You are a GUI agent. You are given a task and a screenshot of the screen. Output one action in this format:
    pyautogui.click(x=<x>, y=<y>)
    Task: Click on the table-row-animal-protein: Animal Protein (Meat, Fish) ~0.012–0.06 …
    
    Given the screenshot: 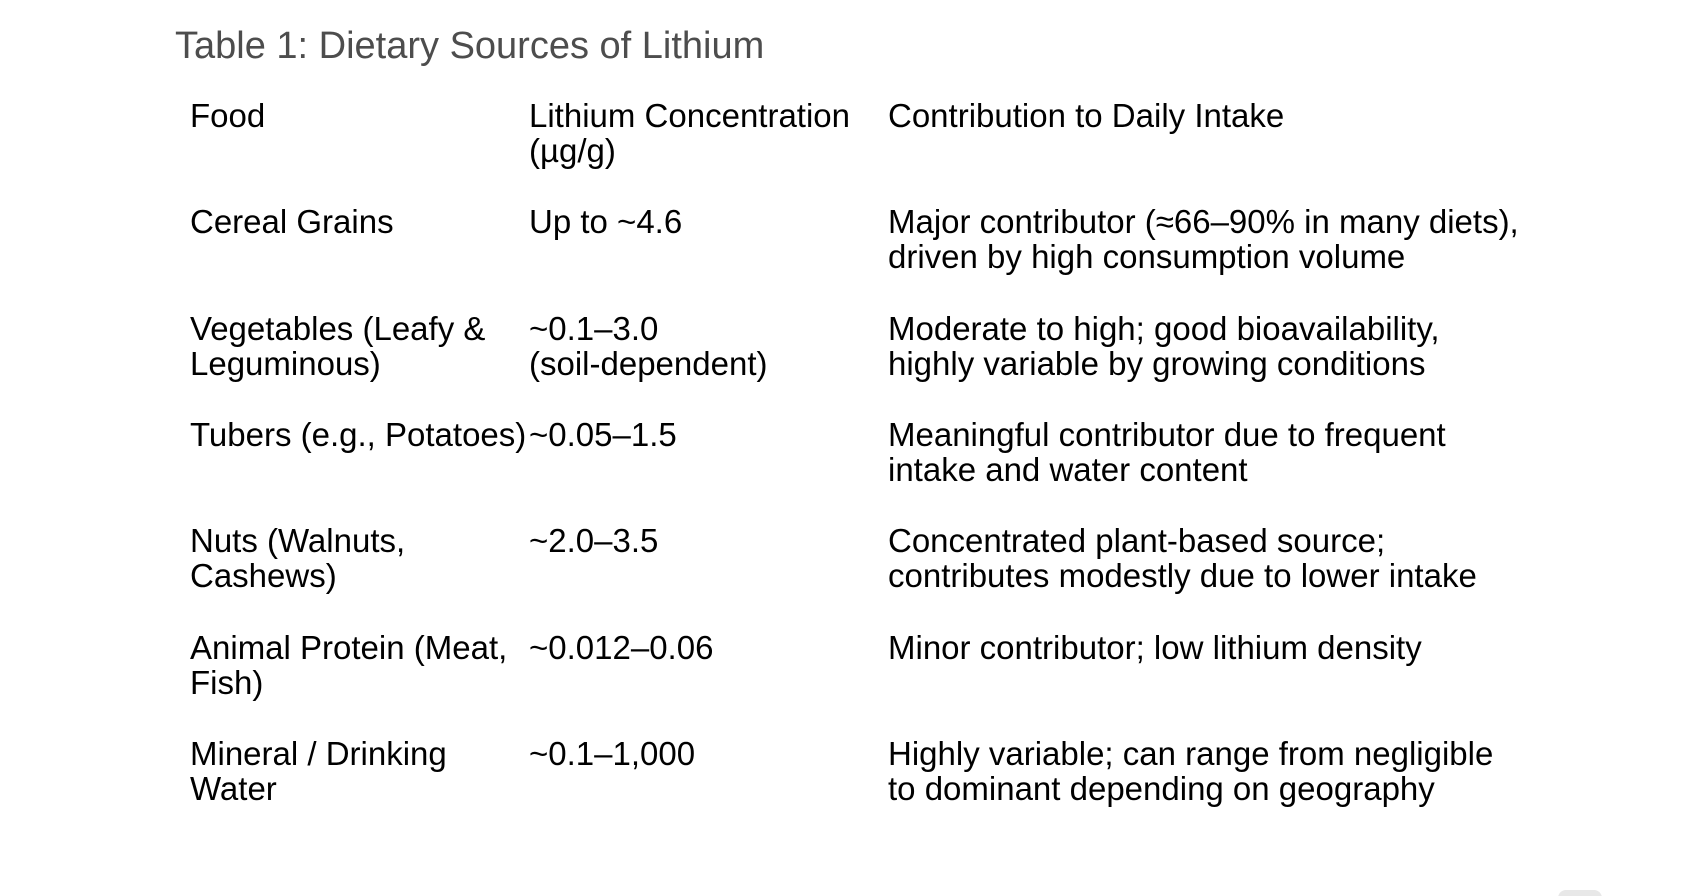 What is the action you would take?
    pyautogui.click(x=846, y=683)
    